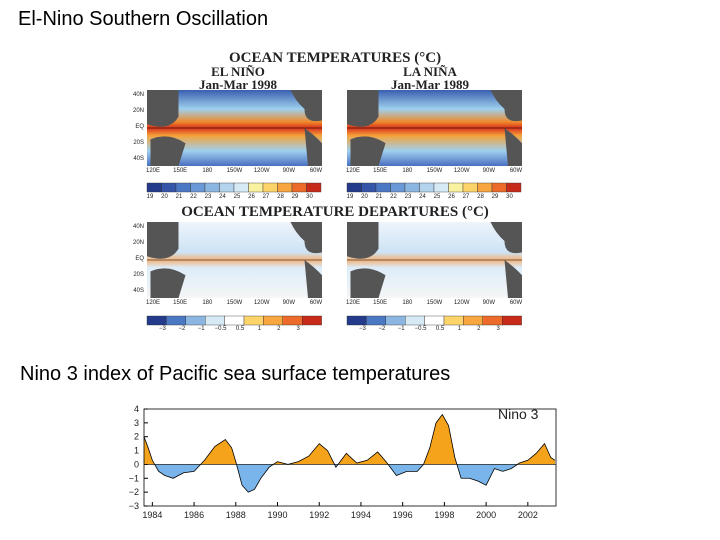  Describe the element at coordinates (403, 515) in the screenshot. I see `x-tick-label: 1996` at that location.